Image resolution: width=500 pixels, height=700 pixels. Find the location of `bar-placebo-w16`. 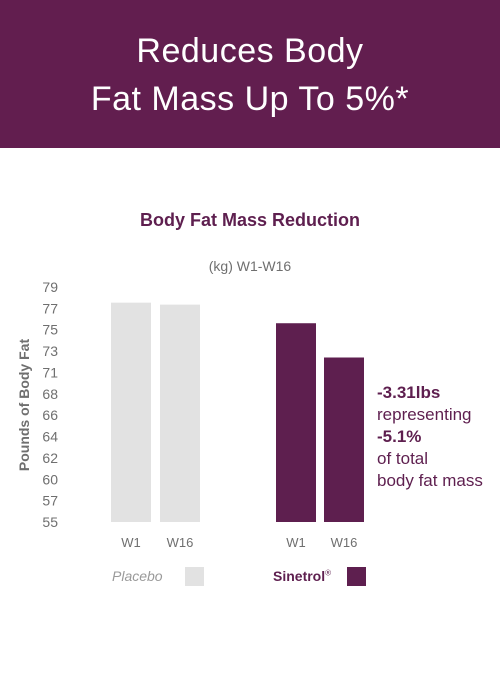

bar-placebo-w16 is located at coordinates (180, 413).